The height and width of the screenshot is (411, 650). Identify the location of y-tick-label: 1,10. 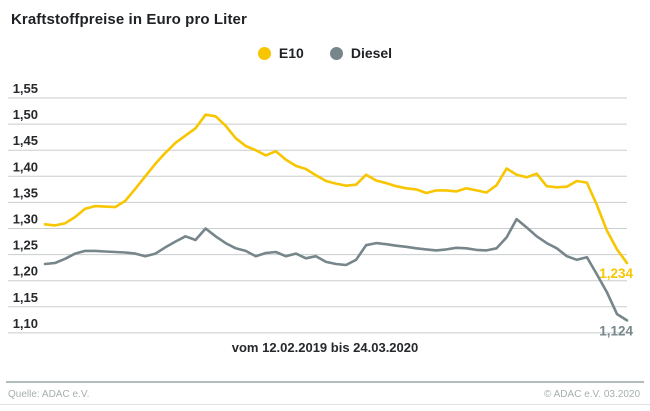
(25, 323).